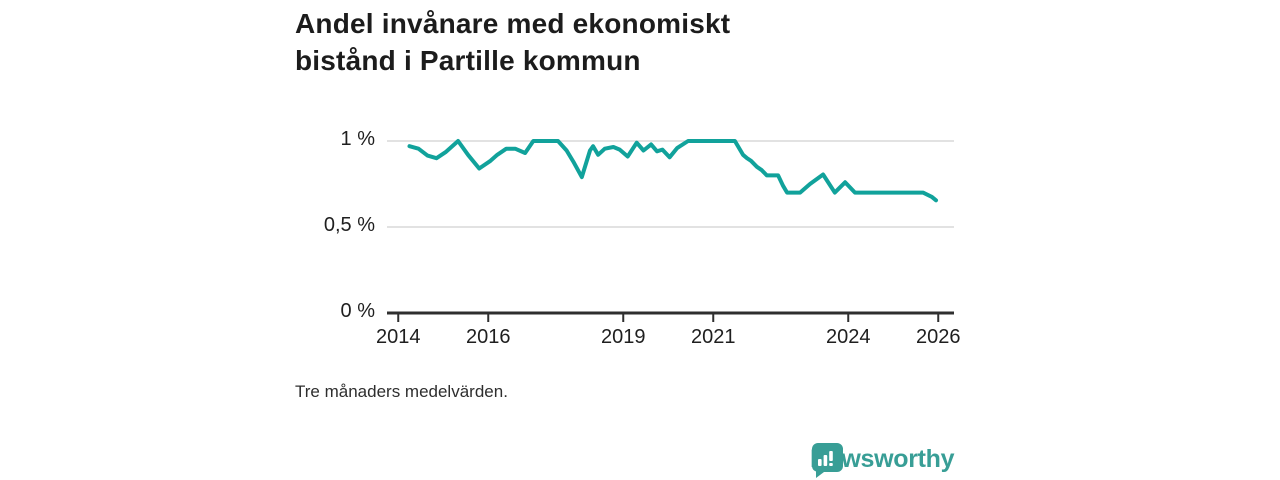 This screenshot has width=1280, height=480. What do you see at coordinates (401, 391) in the screenshot?
I see `chart-footnote: Tre månaders medelvärden.` at bounding box center [401, 391].